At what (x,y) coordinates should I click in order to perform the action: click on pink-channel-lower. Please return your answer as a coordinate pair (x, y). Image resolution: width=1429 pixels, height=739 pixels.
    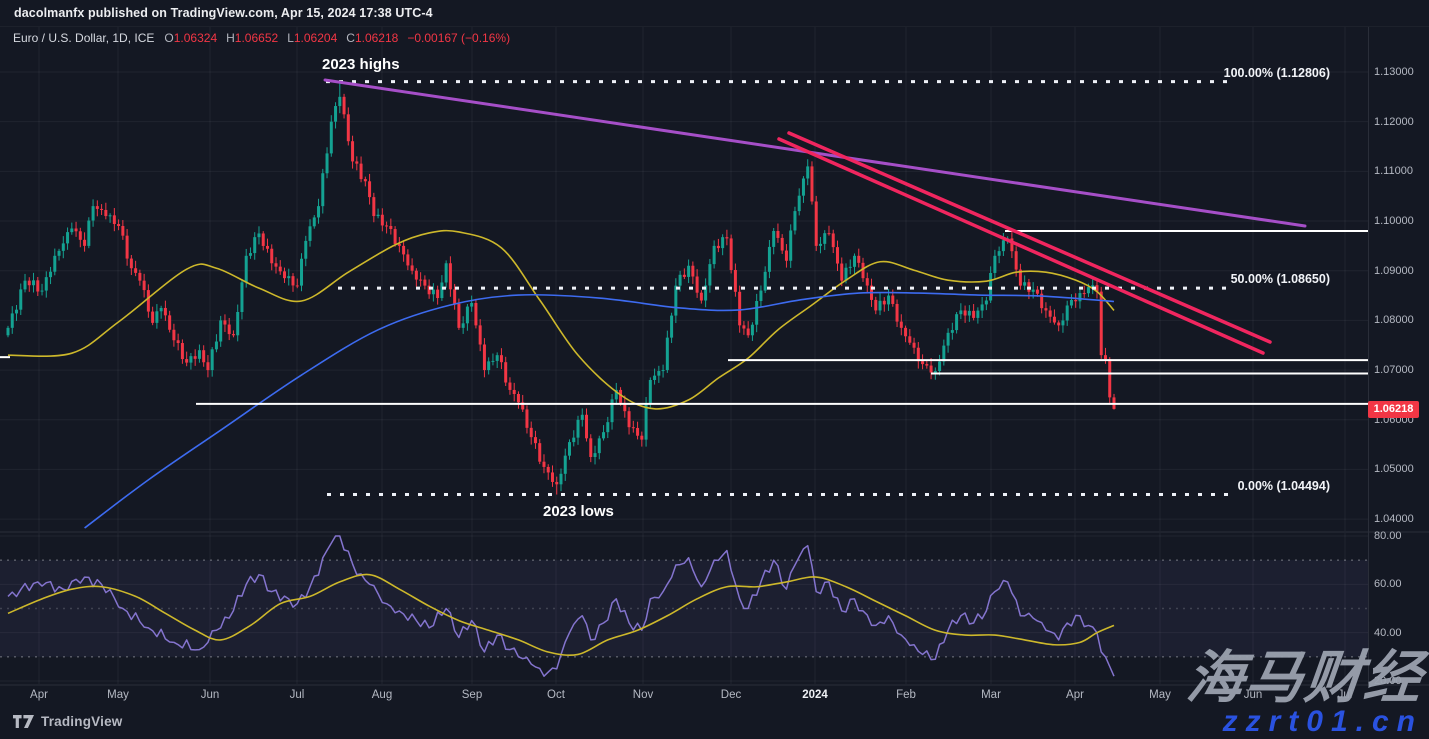
    Looking at the image, I should click on (1021, 246).